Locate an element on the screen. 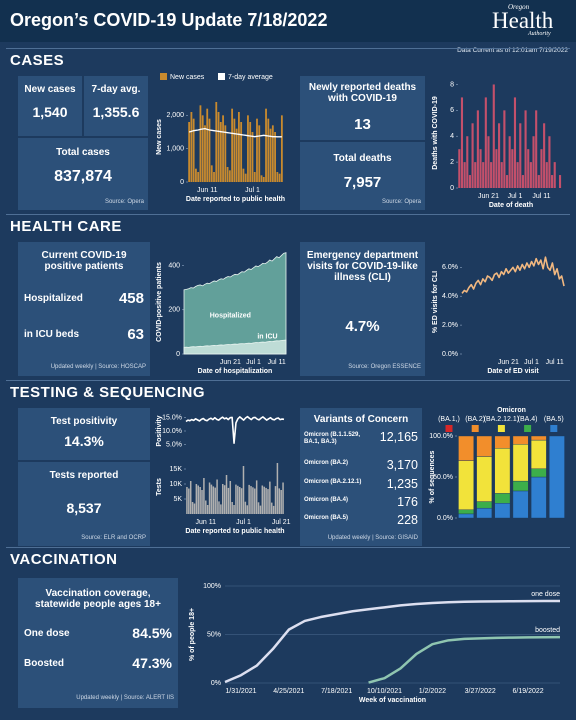 The image size is (576, 720). legend-label: (BA.2.12.1) is located at coordinates (501, 419).